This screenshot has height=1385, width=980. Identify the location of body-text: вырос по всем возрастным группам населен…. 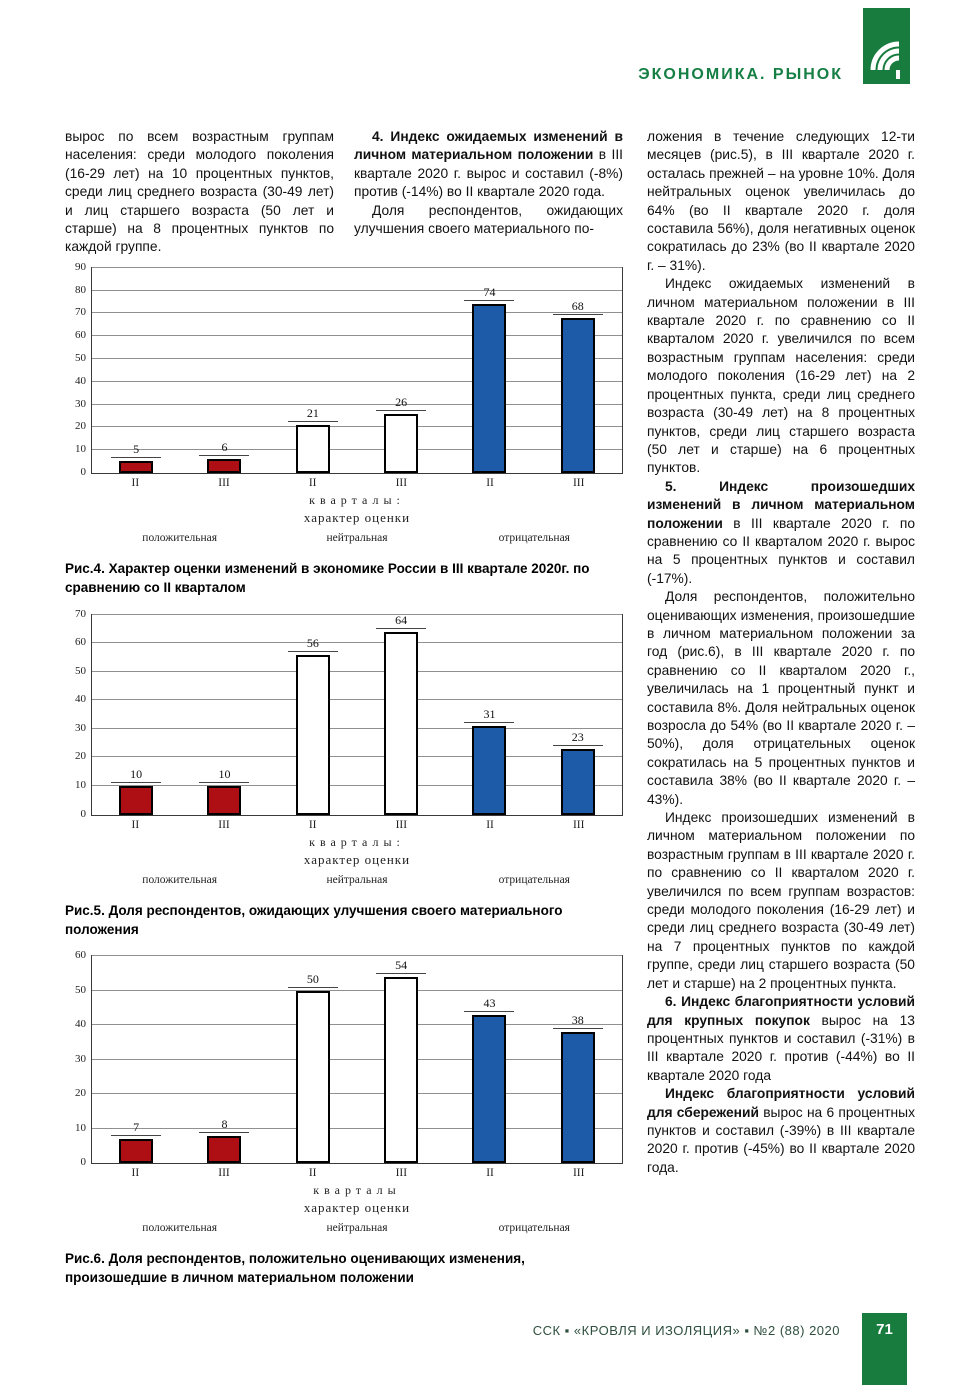
(199, 192).